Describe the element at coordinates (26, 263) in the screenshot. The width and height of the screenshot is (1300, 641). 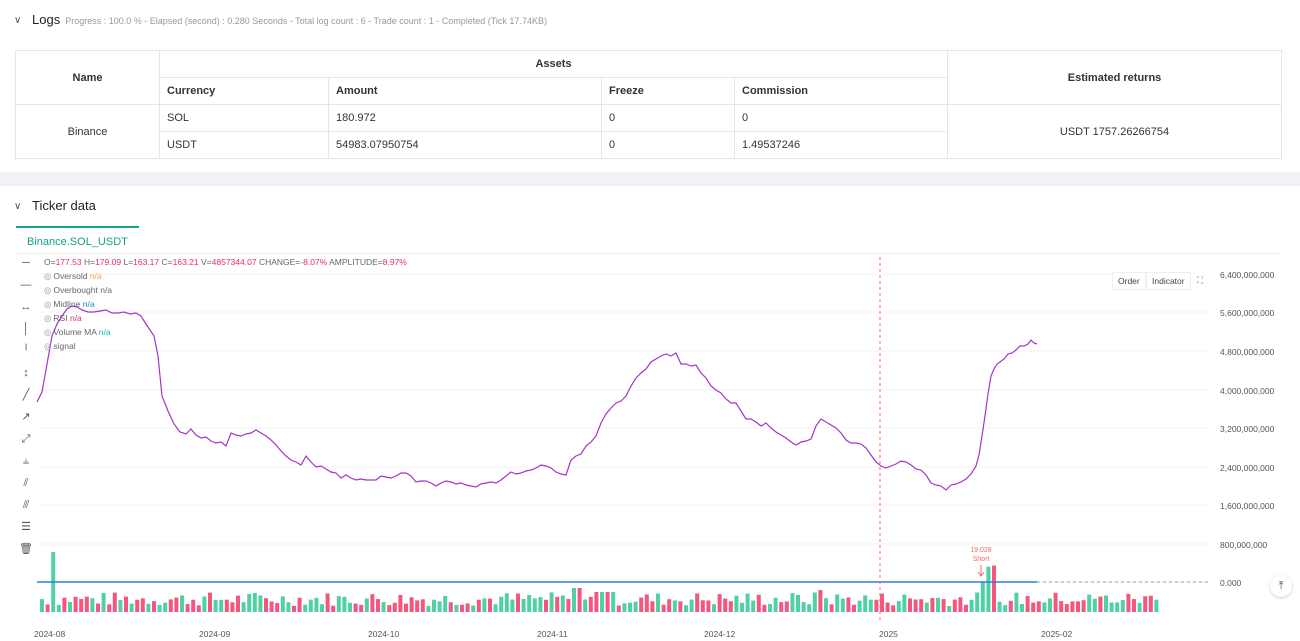
I see `horizontal-ray-icon: ─` at that location.